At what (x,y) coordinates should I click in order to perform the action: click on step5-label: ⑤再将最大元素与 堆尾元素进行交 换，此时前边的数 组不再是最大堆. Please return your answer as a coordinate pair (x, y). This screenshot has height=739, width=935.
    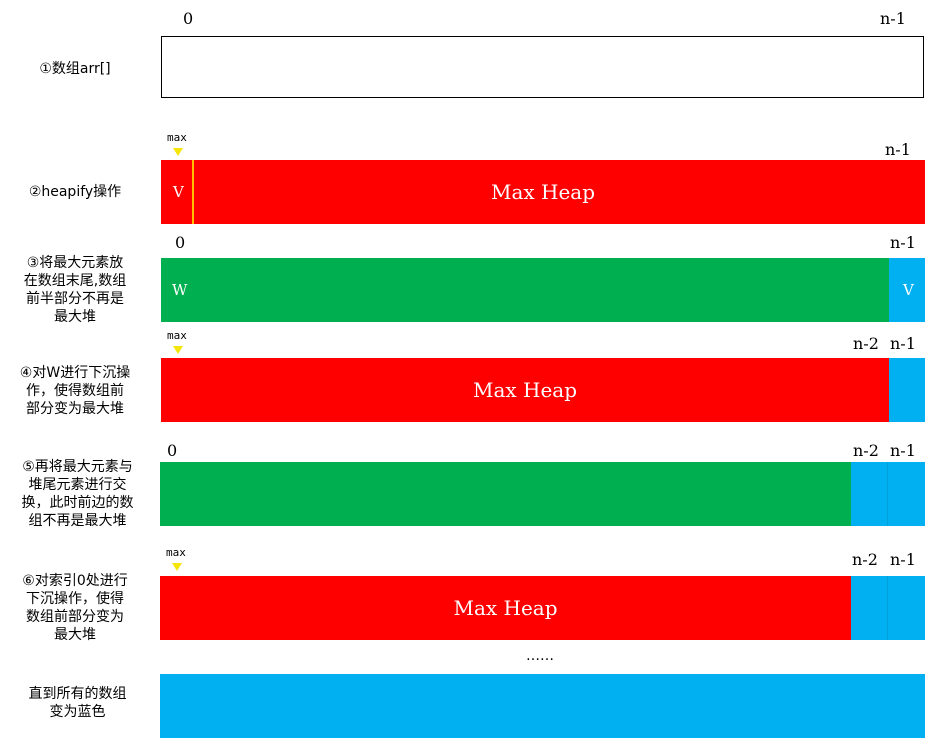
    Looking at the image, I should click on (77, 494).